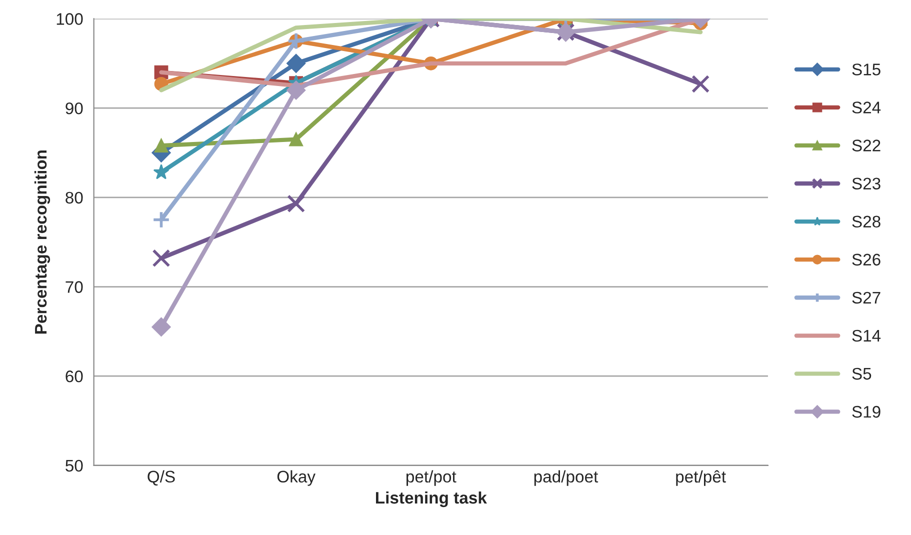 This screenshot has height=535, width=911. Describe the element at coordinates (866, 184) in the screenshot. I see `legend-label: S23` at that location.